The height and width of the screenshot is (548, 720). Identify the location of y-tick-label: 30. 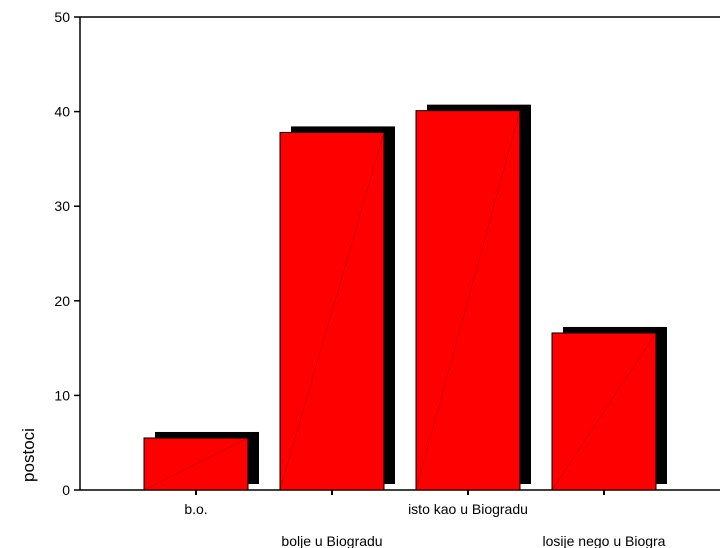
(62, 206).